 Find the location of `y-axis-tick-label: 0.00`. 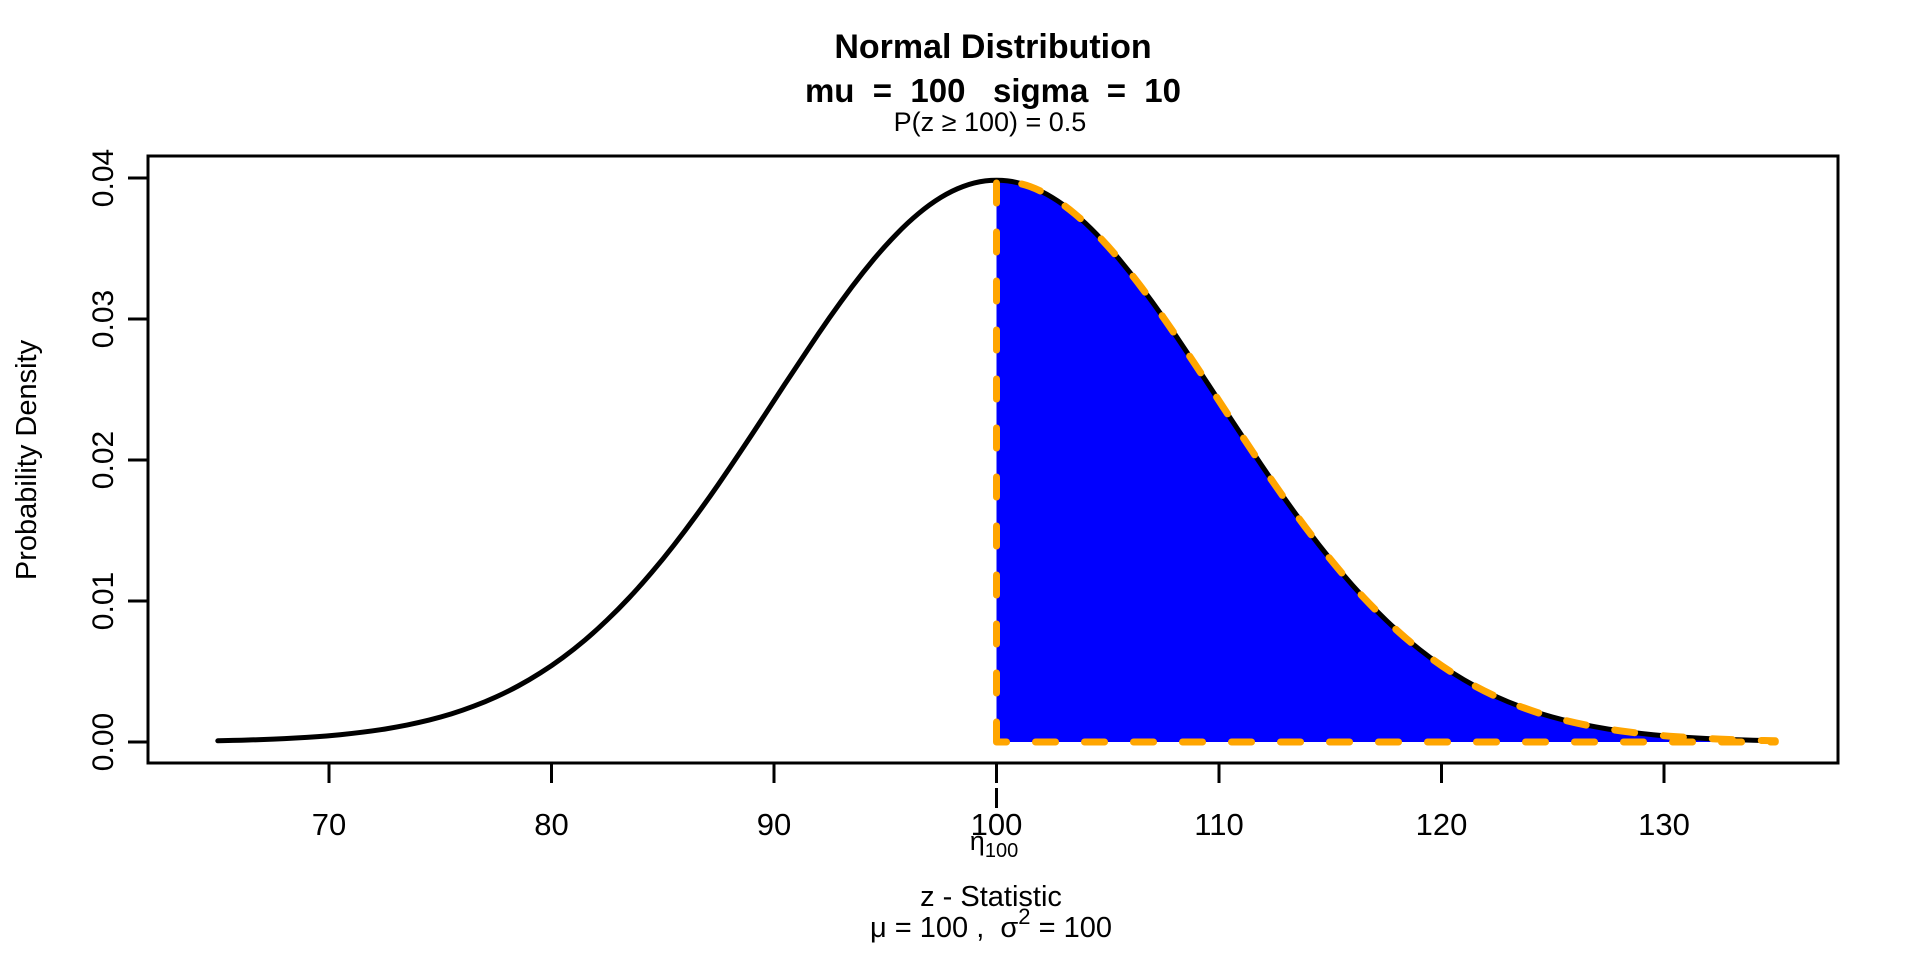

y-axis-tick-label: 0.00 is located at coordinates (103, 742).